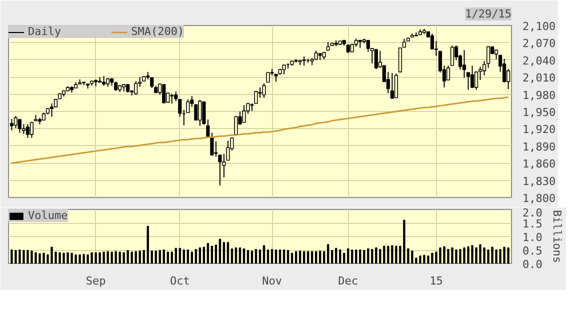  Describe the element at coordinates (532, 237) in the screenshot. I see `y-tick-label: 1.0` at that location.